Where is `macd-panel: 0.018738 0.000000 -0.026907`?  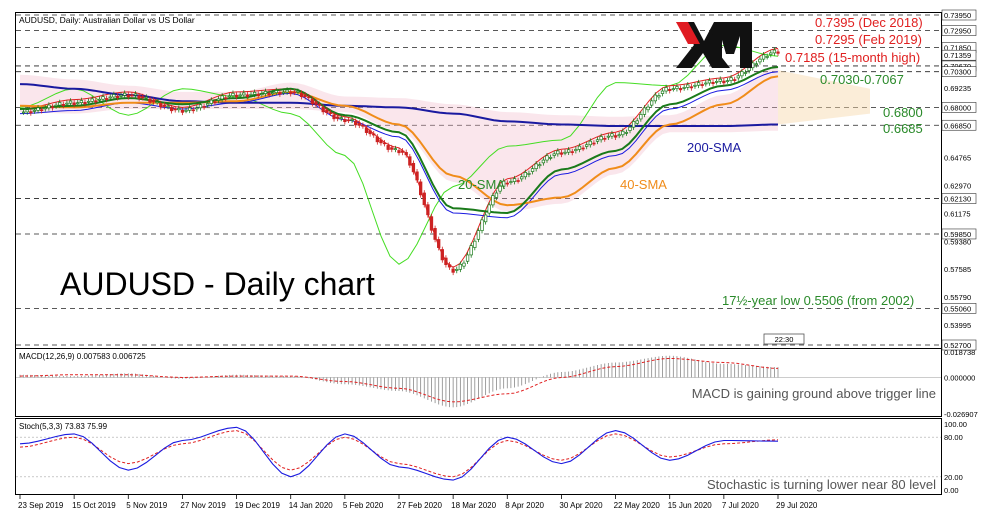 macd-panel: 0.018738 0.000000 -0.026907 is located at coordinates (497, 383).